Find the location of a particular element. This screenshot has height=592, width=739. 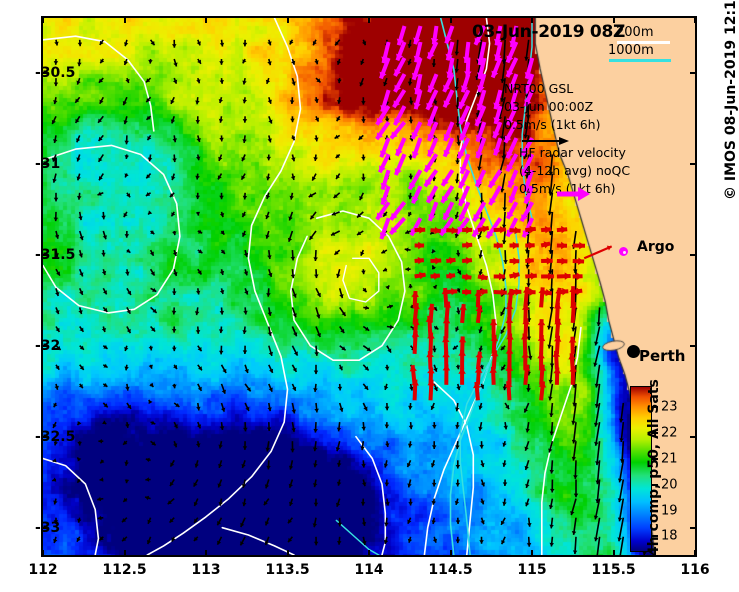

bathy-200m-line is located at coordinates (643, 42).